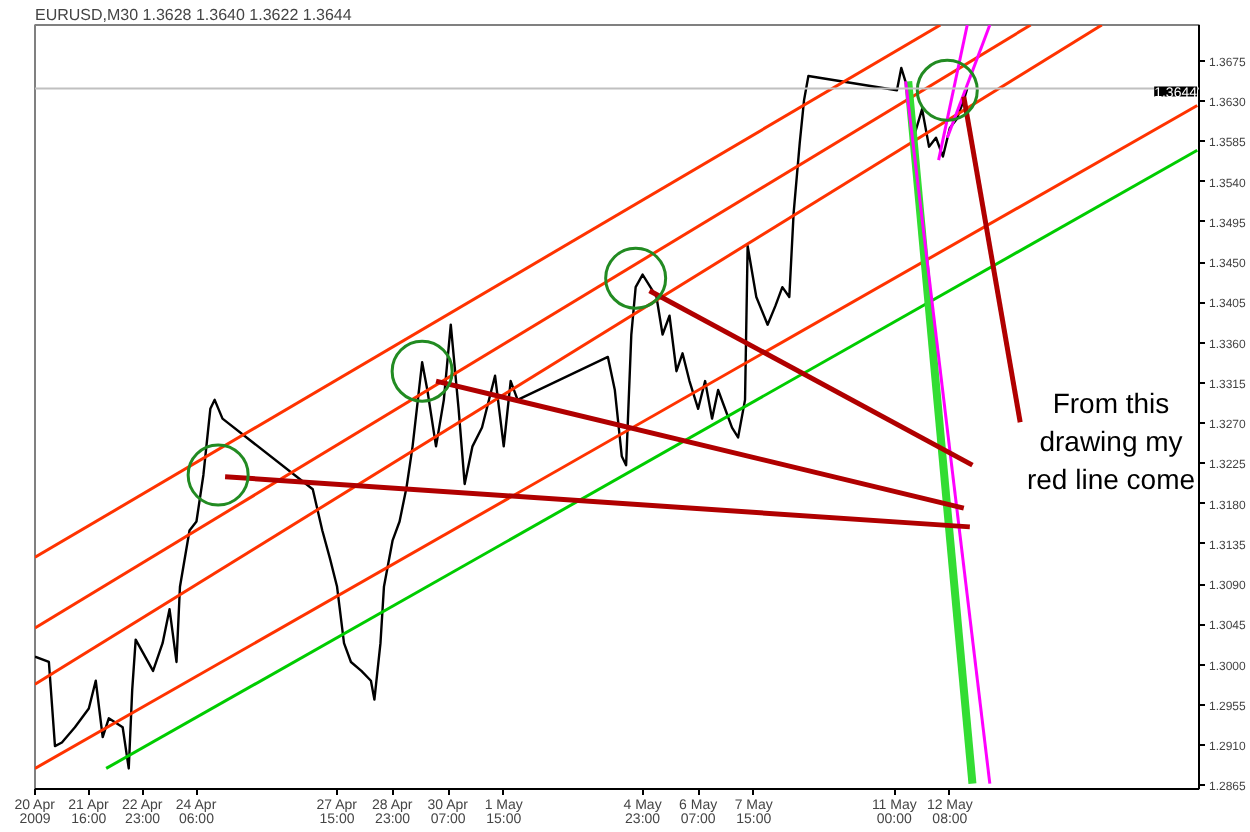  Describe the element at coordinates (194, 15) in the screenshot. I see `chart-title: EURUSD,M30 1.3628 1.3640 1.3622 1.3644` at that location.